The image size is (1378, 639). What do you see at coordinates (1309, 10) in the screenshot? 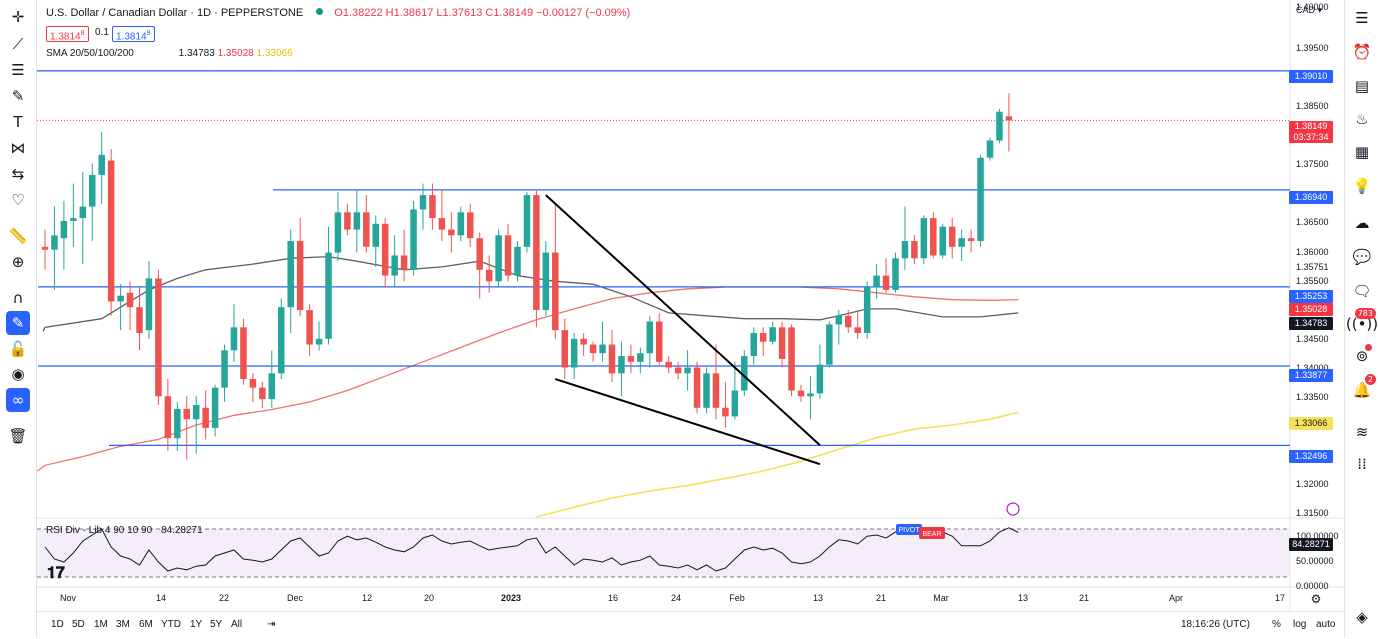
I see `currency-selector: CAD ▾` at bounding box center [1309, 10].